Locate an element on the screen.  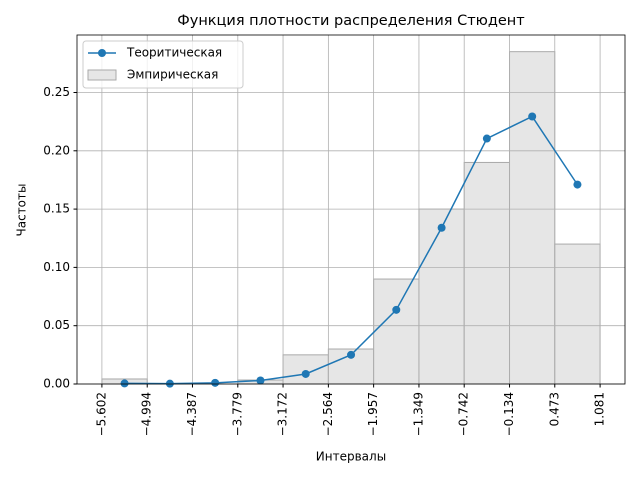
chart-title: Функция плотности распределения Стюдент is located at coordinates (351, 21).